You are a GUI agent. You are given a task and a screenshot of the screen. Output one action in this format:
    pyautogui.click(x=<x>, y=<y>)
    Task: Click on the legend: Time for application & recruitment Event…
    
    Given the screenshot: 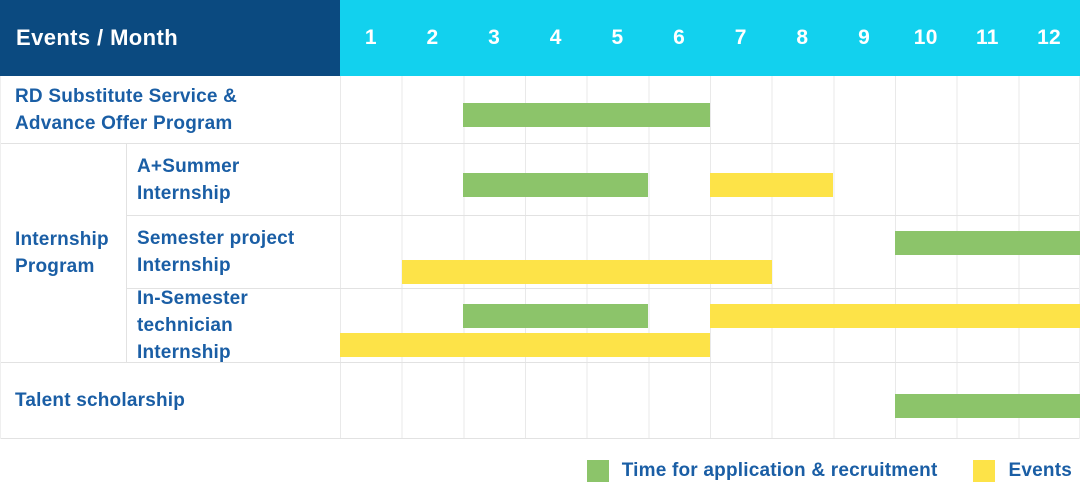 What is the action you would take?
    pyautogui.click(x=540, y=466)
    